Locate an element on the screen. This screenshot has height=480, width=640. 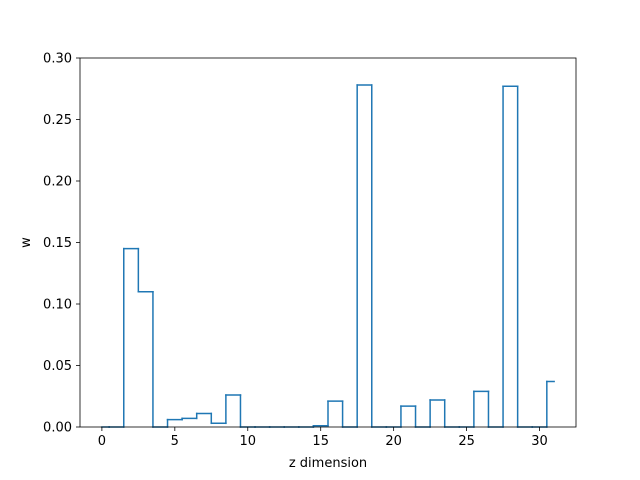
y-tick-label: 0.30 is located at coordinates (57, 59).